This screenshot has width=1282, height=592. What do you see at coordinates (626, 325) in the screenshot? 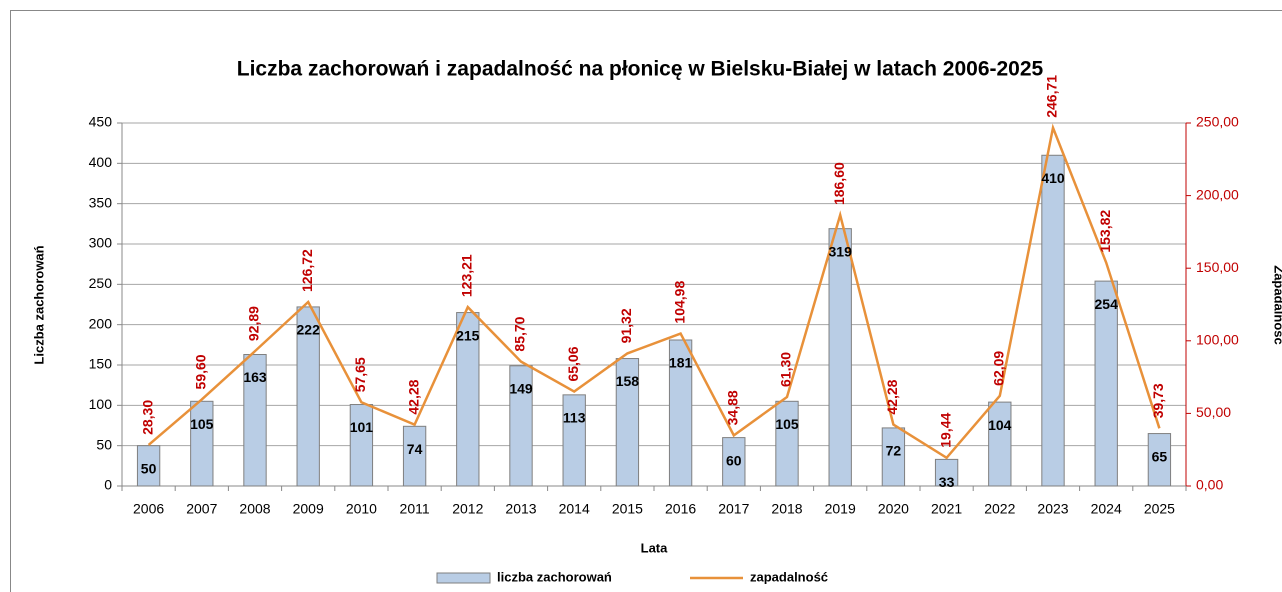
I see `line-value-label: 91,32` at bounding box center [626, 325].